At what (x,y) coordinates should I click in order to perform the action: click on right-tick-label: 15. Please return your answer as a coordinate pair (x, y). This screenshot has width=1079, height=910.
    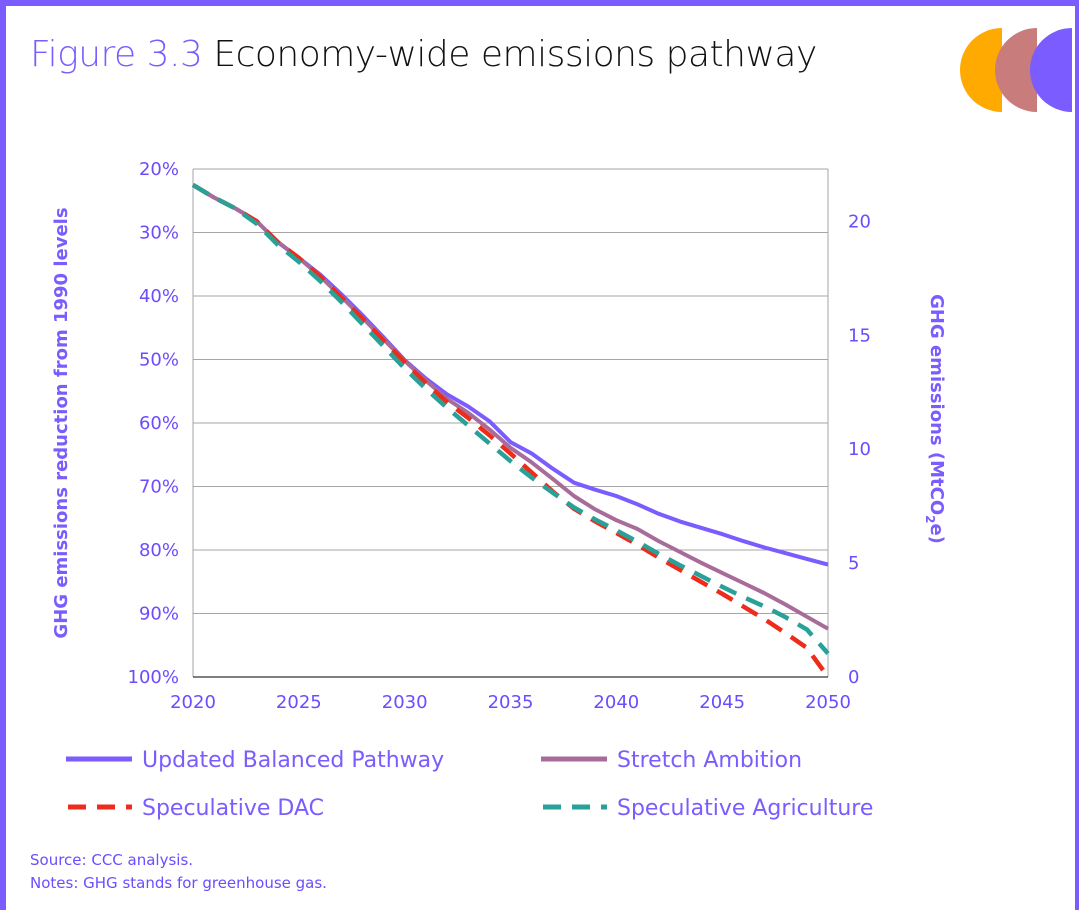
    Looking at the image, I should click on (859, 335).